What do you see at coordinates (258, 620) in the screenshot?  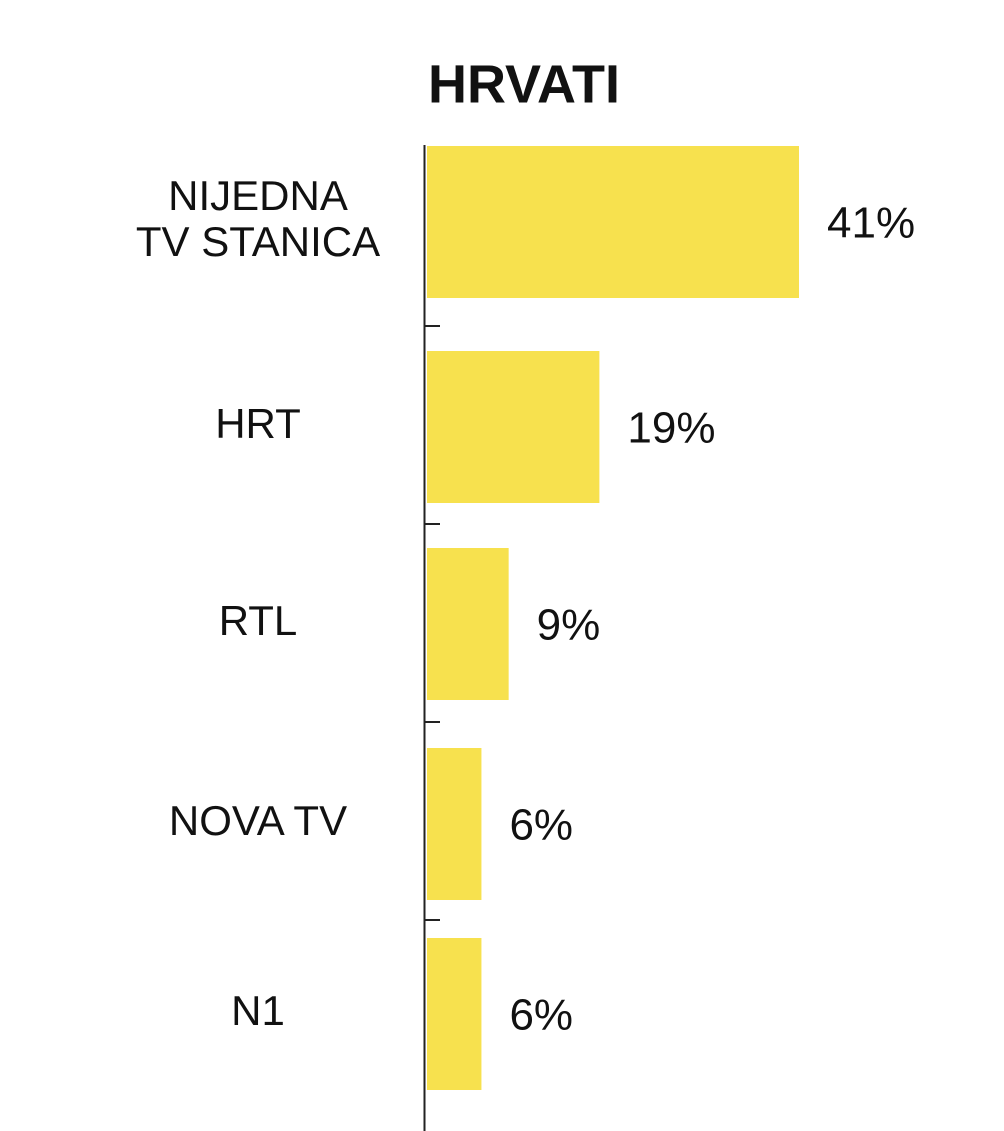 I see `category-label: RTL` at bounding box center [258, 620].